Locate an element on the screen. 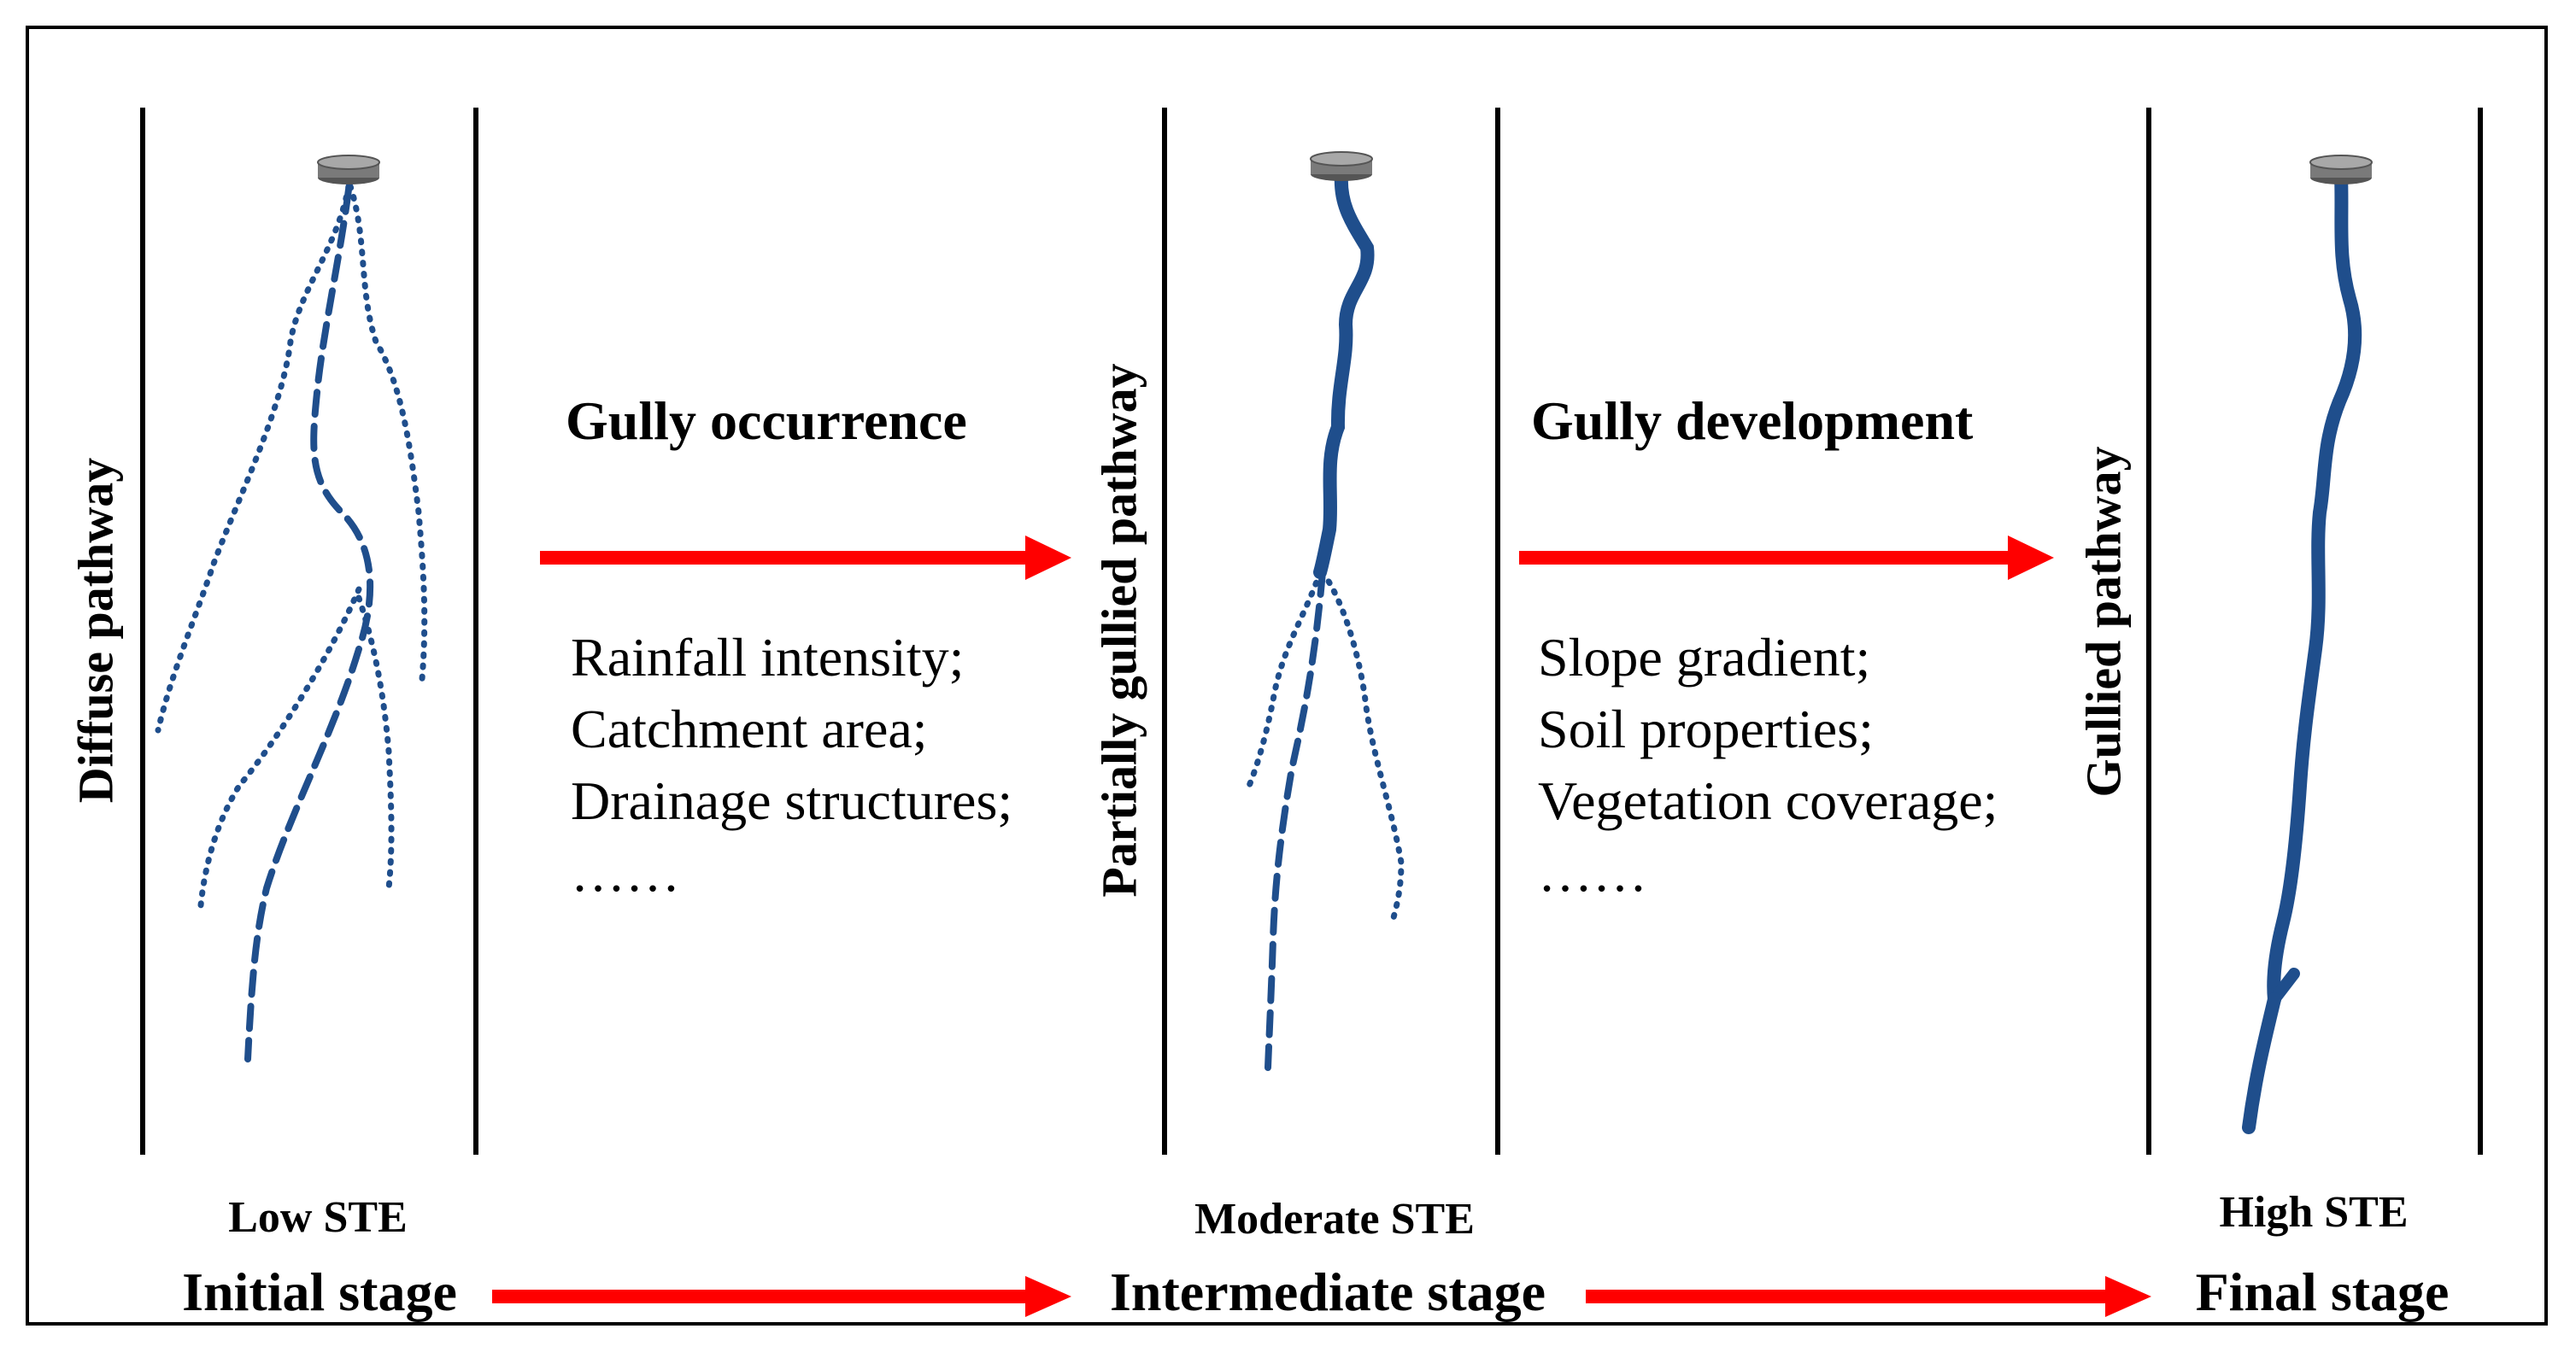 This screenshot has height=1358, width=2576. transition-1-factor-1: Rainfall intensity; is located at coordinates (768, 658).